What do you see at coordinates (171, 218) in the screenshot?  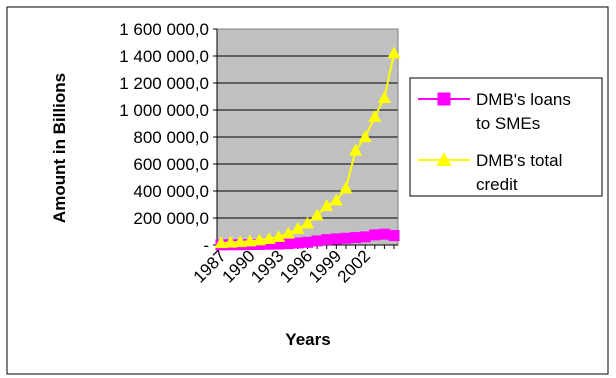 I see `y-tick-label: 200 000,0` at bounding box center [171, 218].